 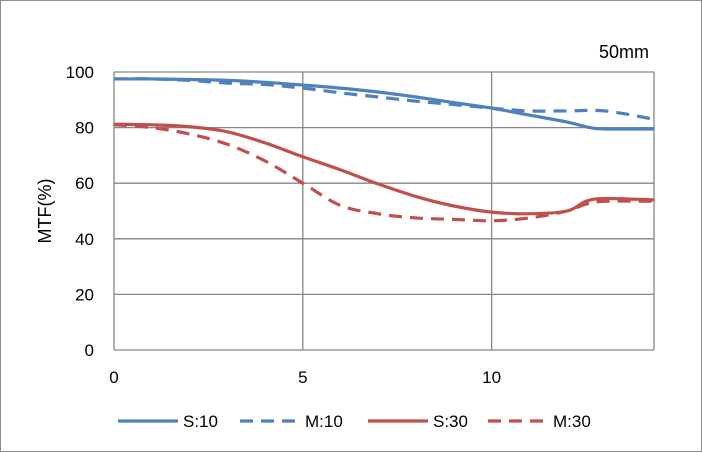 What do you see at coordinates (302, 377) in the screenshot?
I see `x-tick-label: 5` at bounding box center [302, 377].